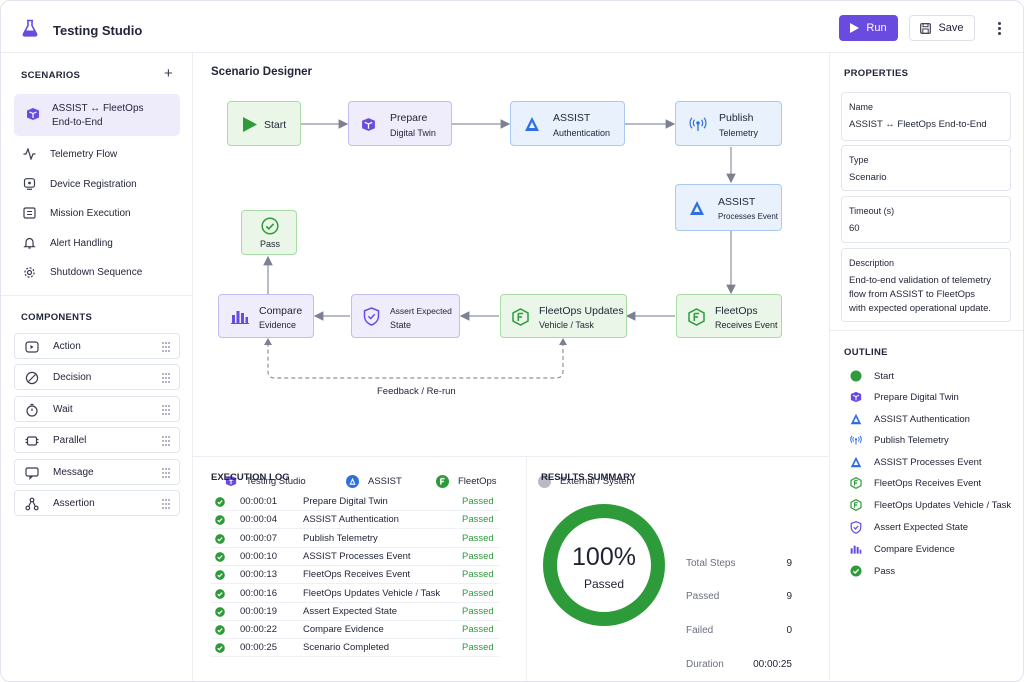  Describe the element at coordinates (926, 219) in the screenshot. I see `property-timeout: Timeout (s) 60` at that location.